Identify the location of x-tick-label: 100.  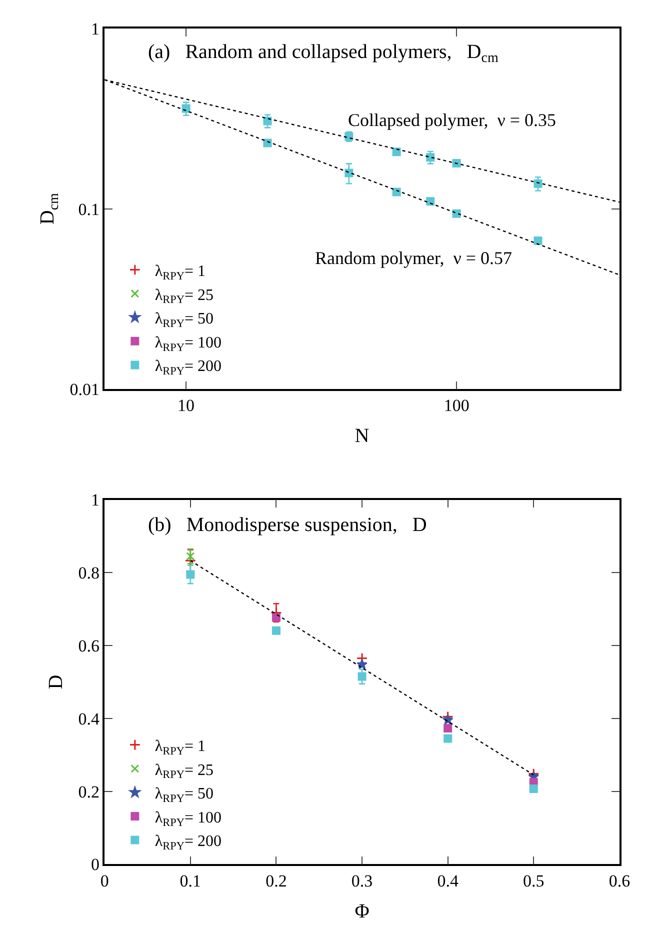
(457, 406).